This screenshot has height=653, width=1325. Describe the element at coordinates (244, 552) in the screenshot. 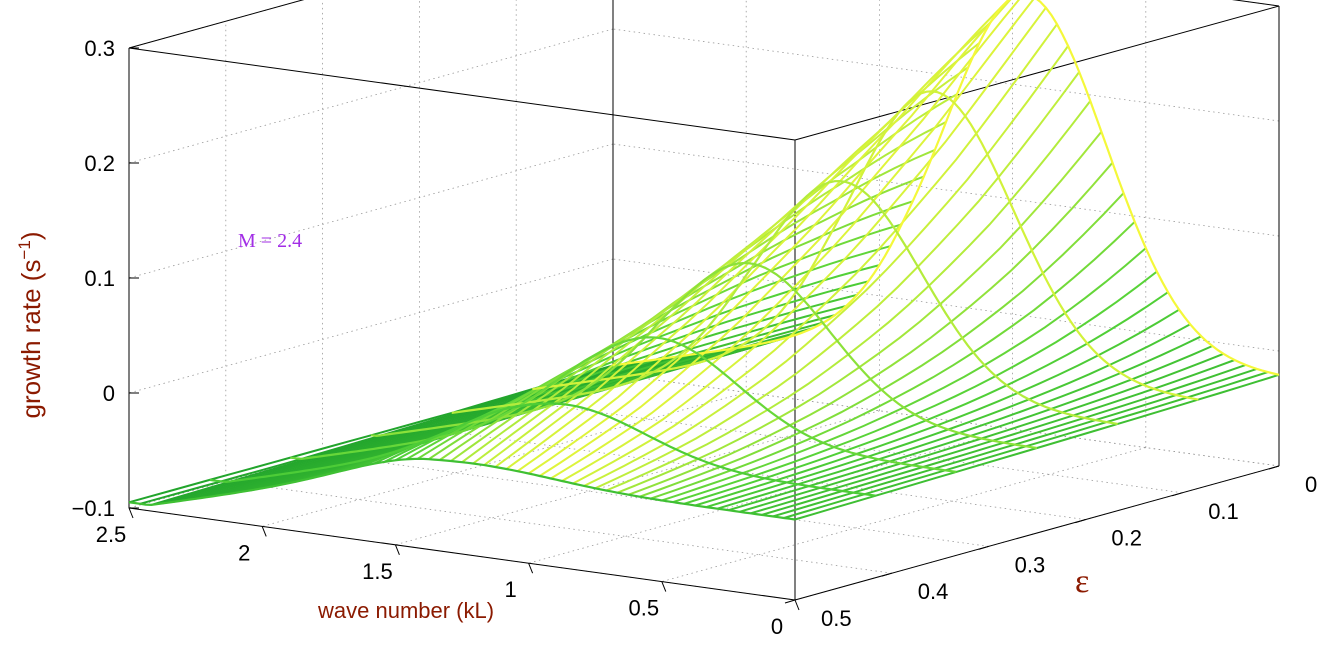

I see `x-tick-label: 2` at that location.